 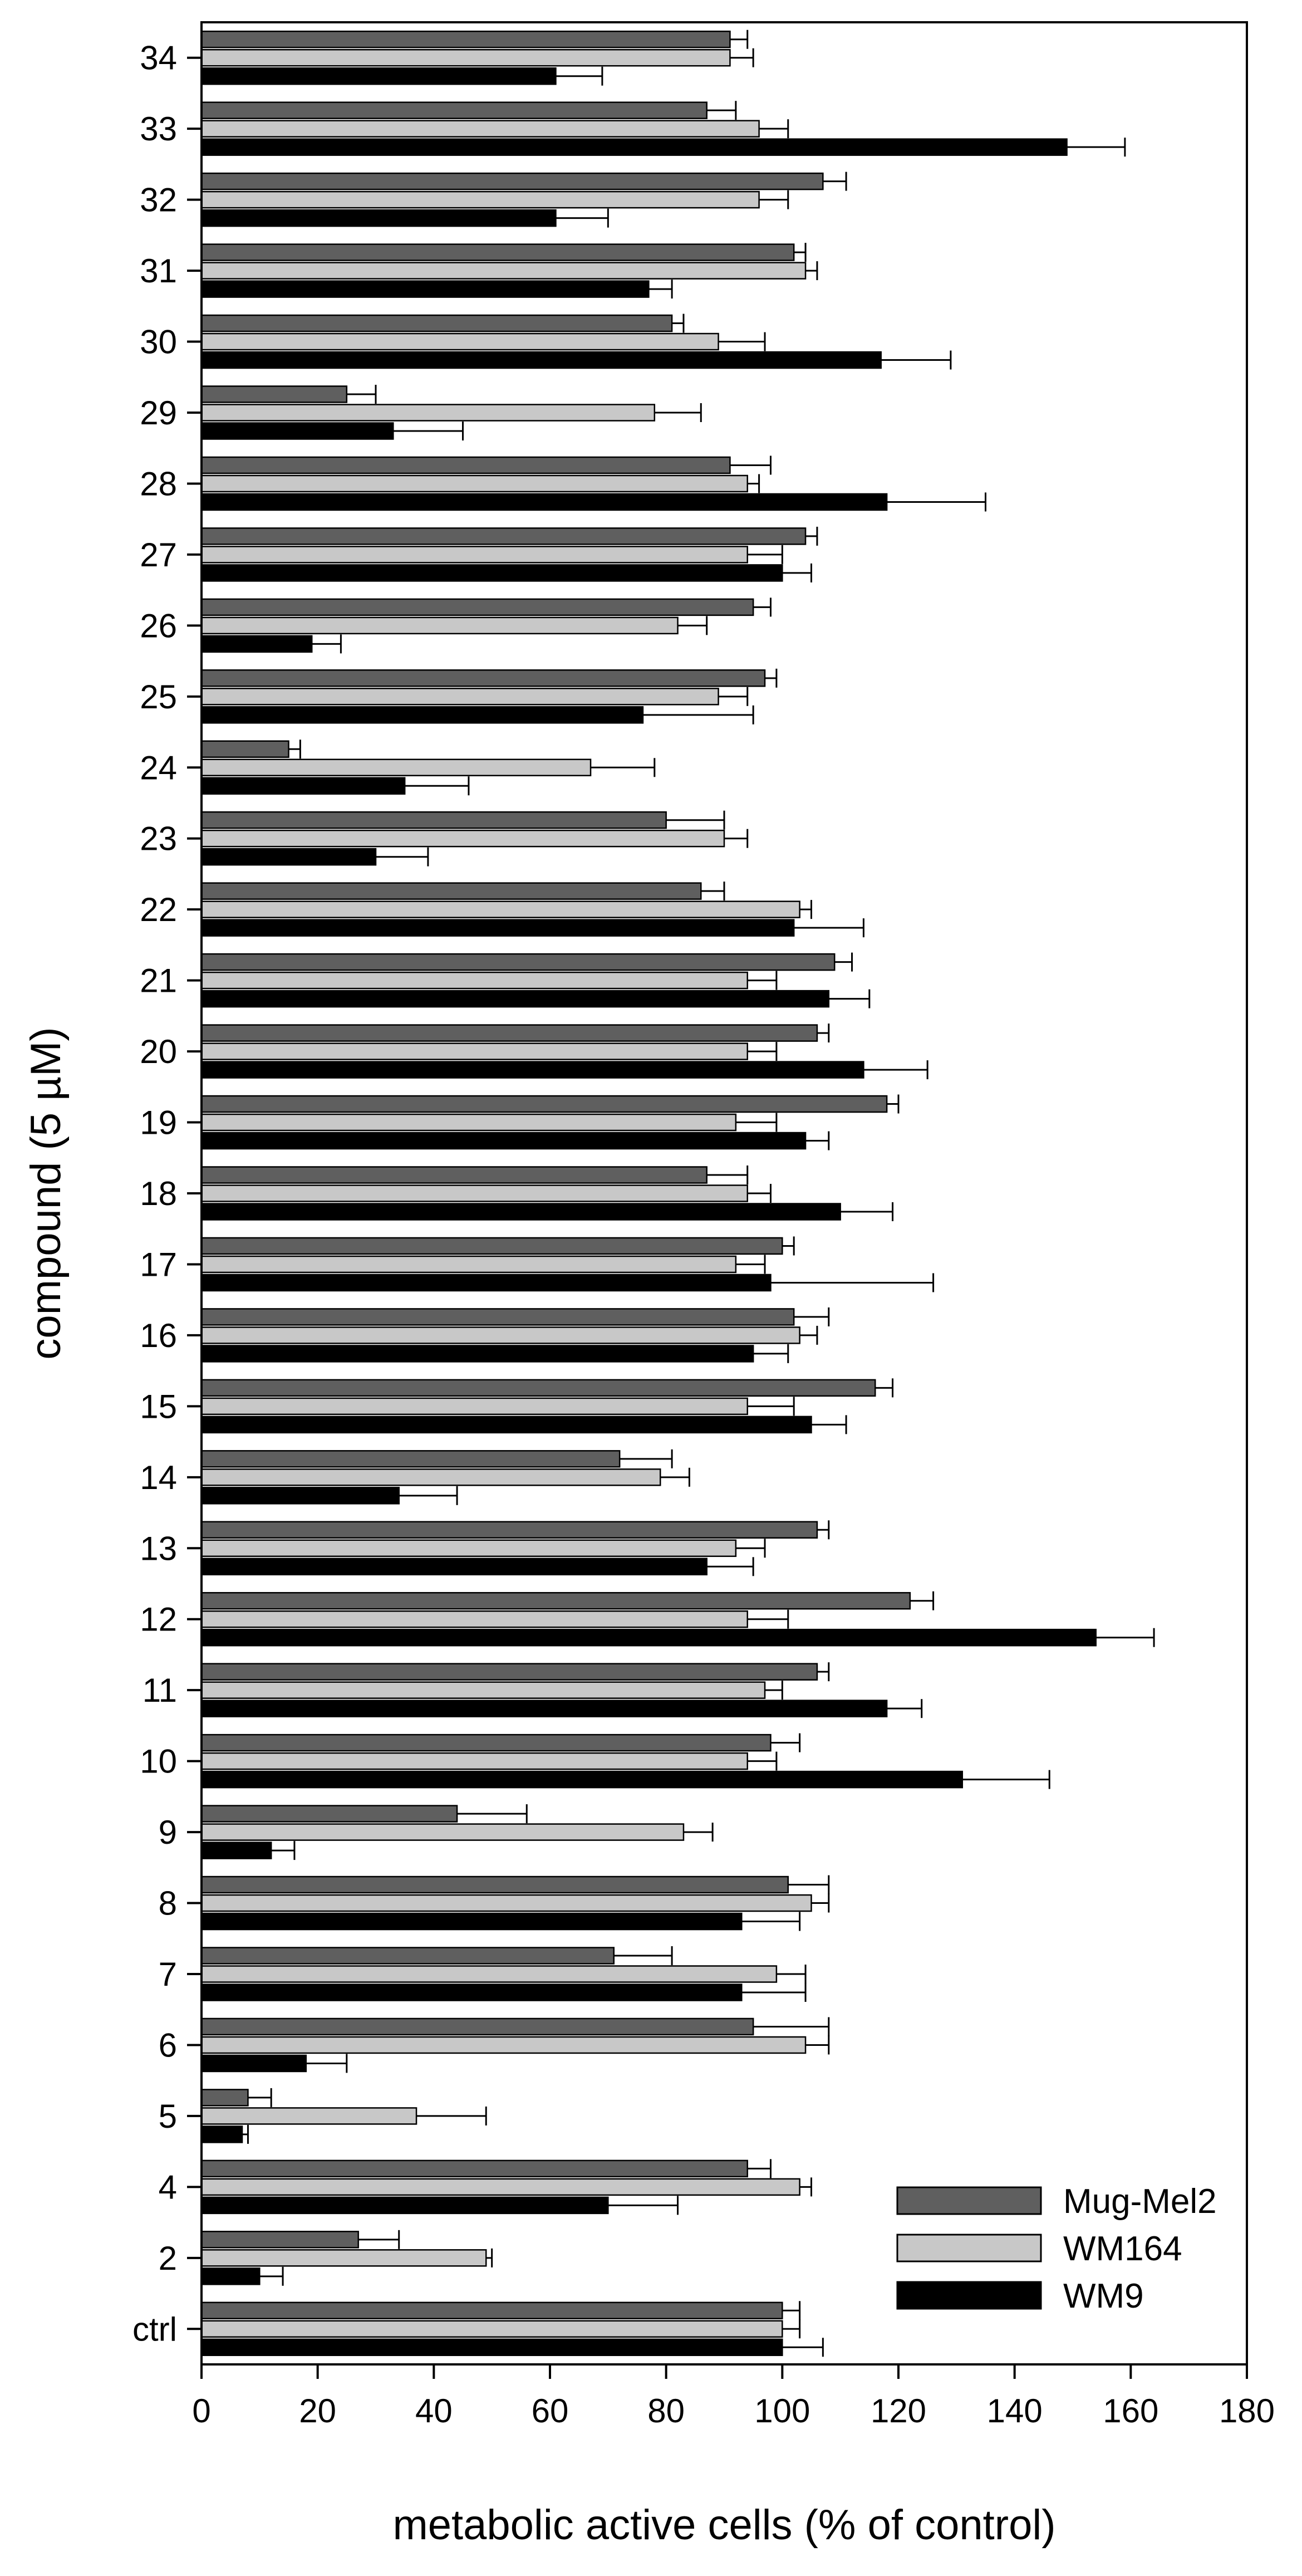 I want to click on legend-label: Mug-Mel2, so click(x=1140, y=2201).